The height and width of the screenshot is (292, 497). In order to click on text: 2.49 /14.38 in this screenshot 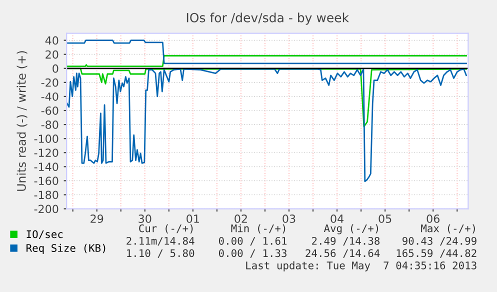, I will do `click(346, 241)`.